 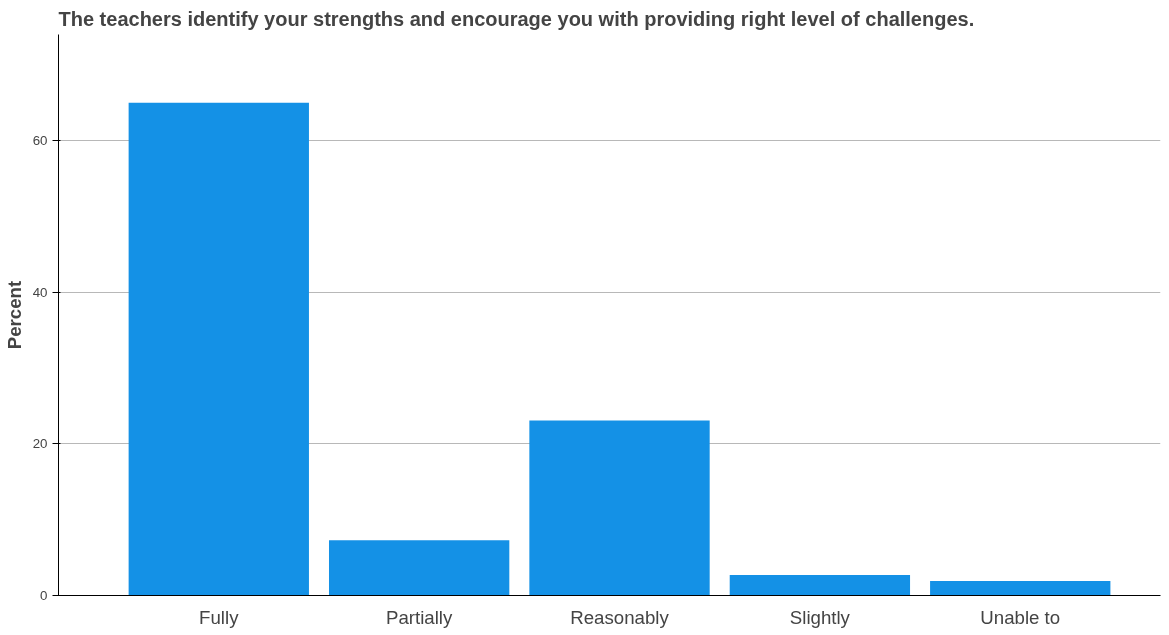 I want to click on y-axis-title: Percent, so click(x=14, y=315).